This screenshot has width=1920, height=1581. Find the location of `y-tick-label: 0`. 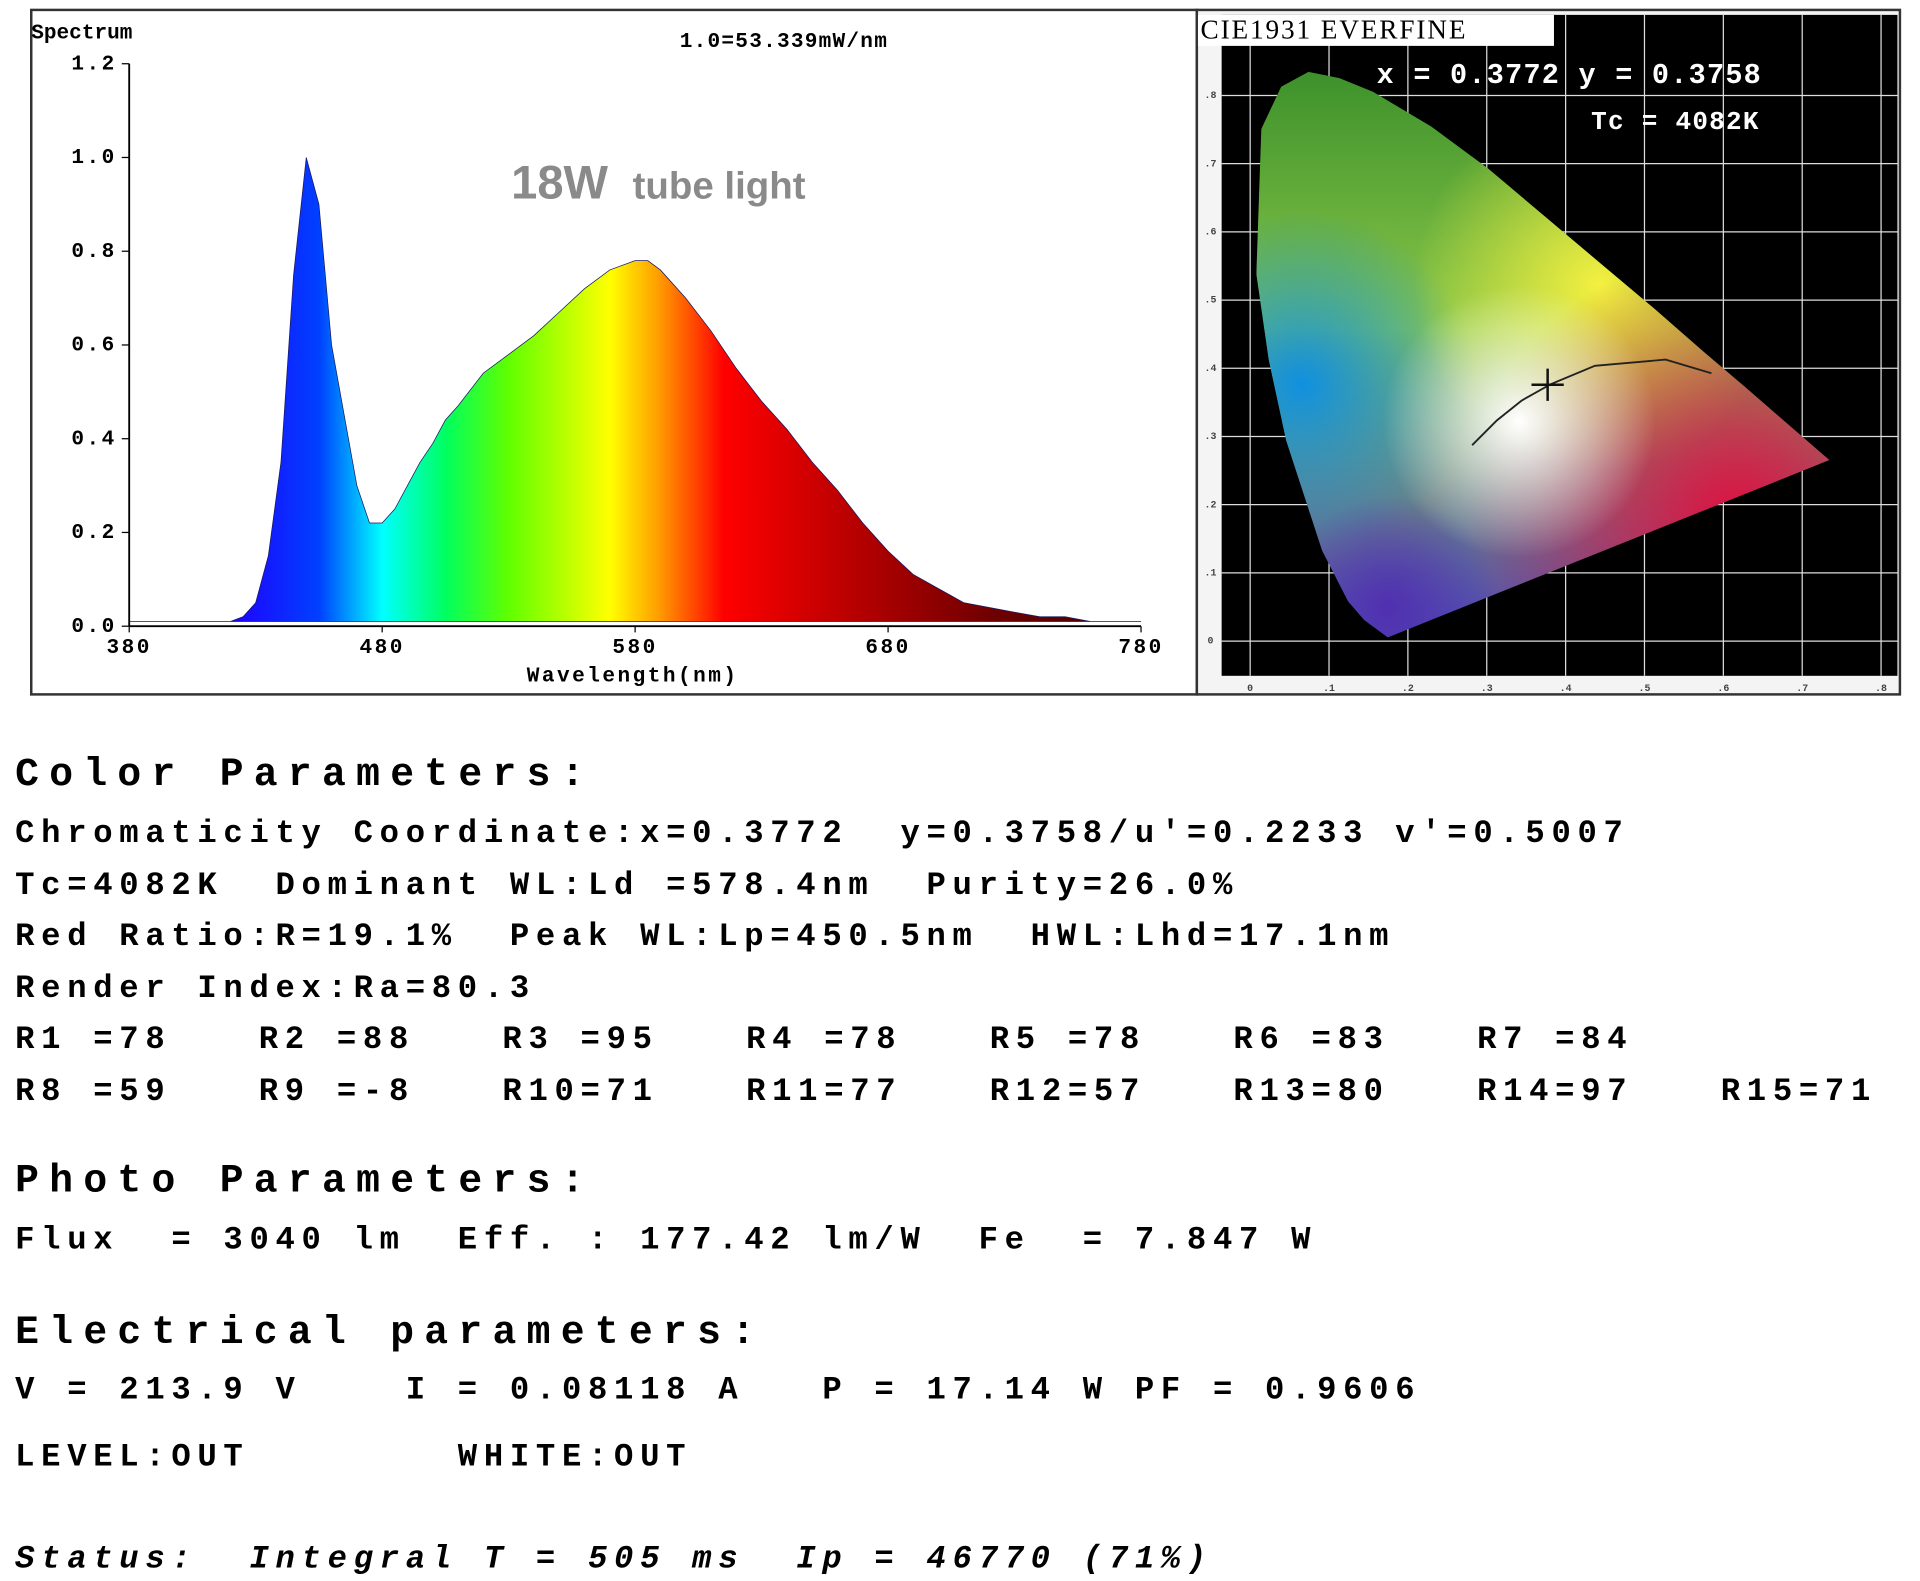

y-tick-label: 0 is located at coordinates (1211, 641).